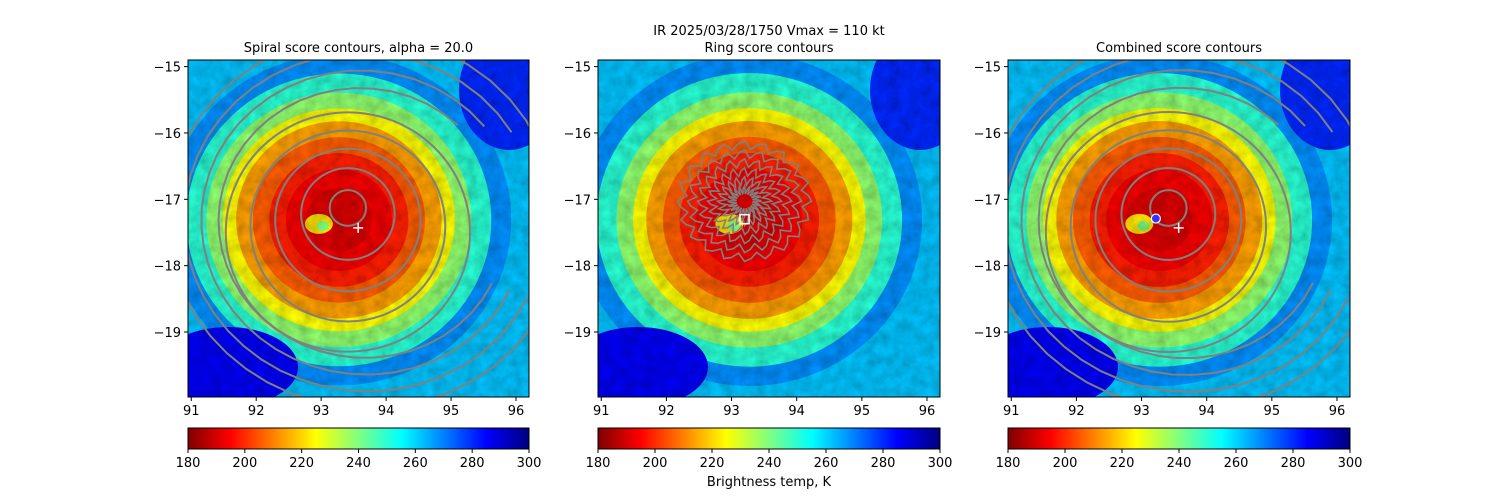 This screenshot has width=1500, height=500. What do you see at coordinates (744, 219) in the screenshot?
I see `ring-center-marker` at bounding box center [744, 219].